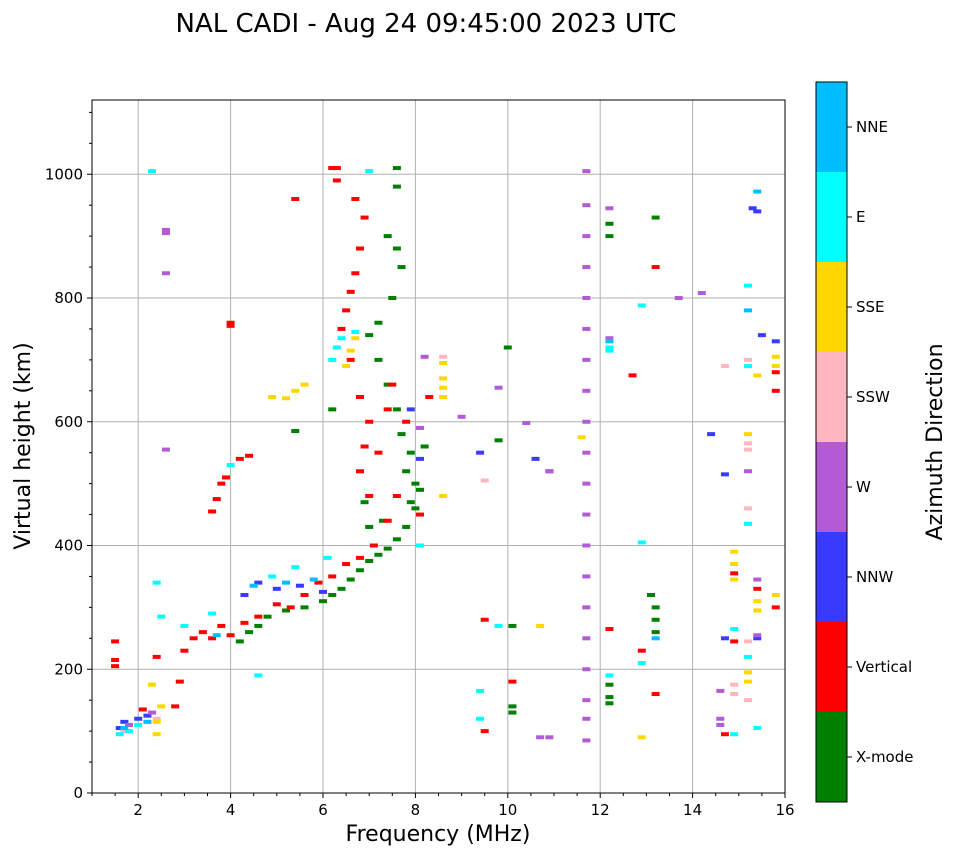 The height and width of the screenshot is (857, 958). Describe the element at coordinates (870, 307) in the screenshot. I see `colorbar-label: SSE` at that location.